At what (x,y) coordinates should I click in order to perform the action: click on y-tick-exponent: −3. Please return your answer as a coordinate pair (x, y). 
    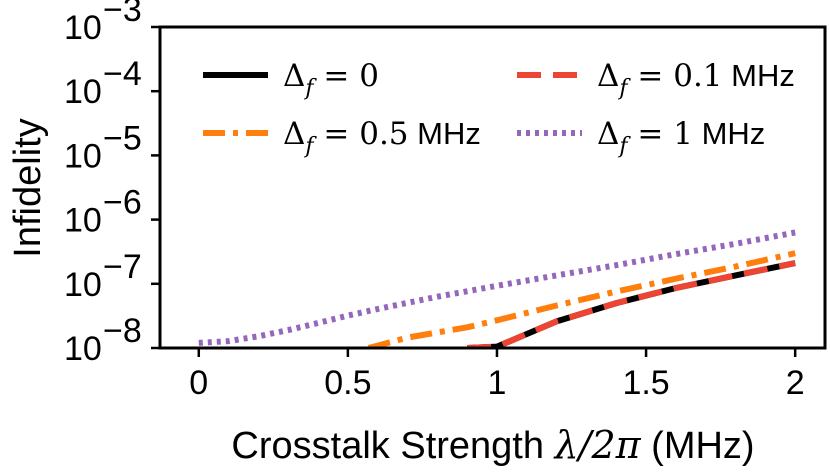
    Looking at the image, I should click on (122, 14).